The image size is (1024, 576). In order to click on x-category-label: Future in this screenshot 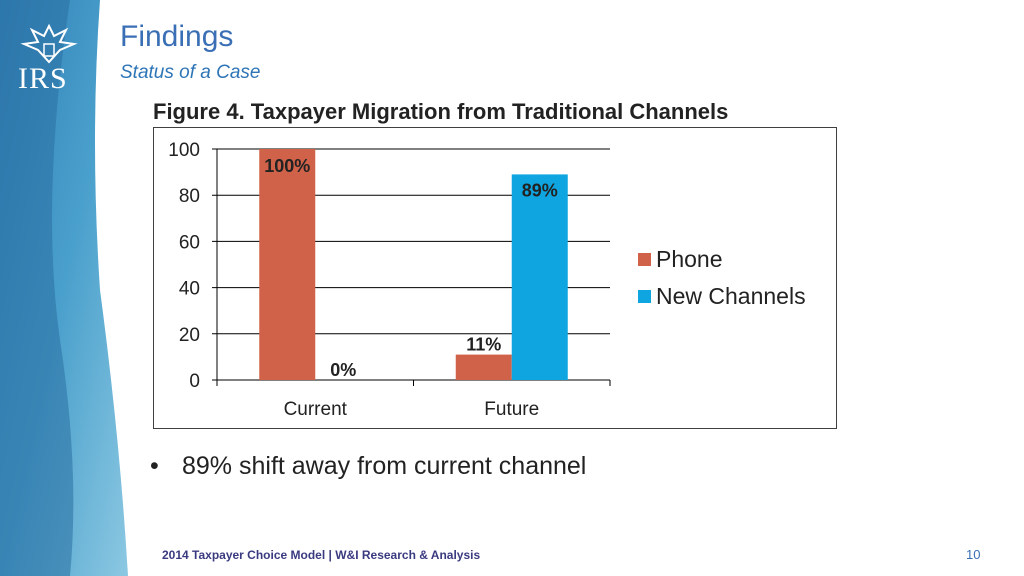, I will do `click(511, 409)`.